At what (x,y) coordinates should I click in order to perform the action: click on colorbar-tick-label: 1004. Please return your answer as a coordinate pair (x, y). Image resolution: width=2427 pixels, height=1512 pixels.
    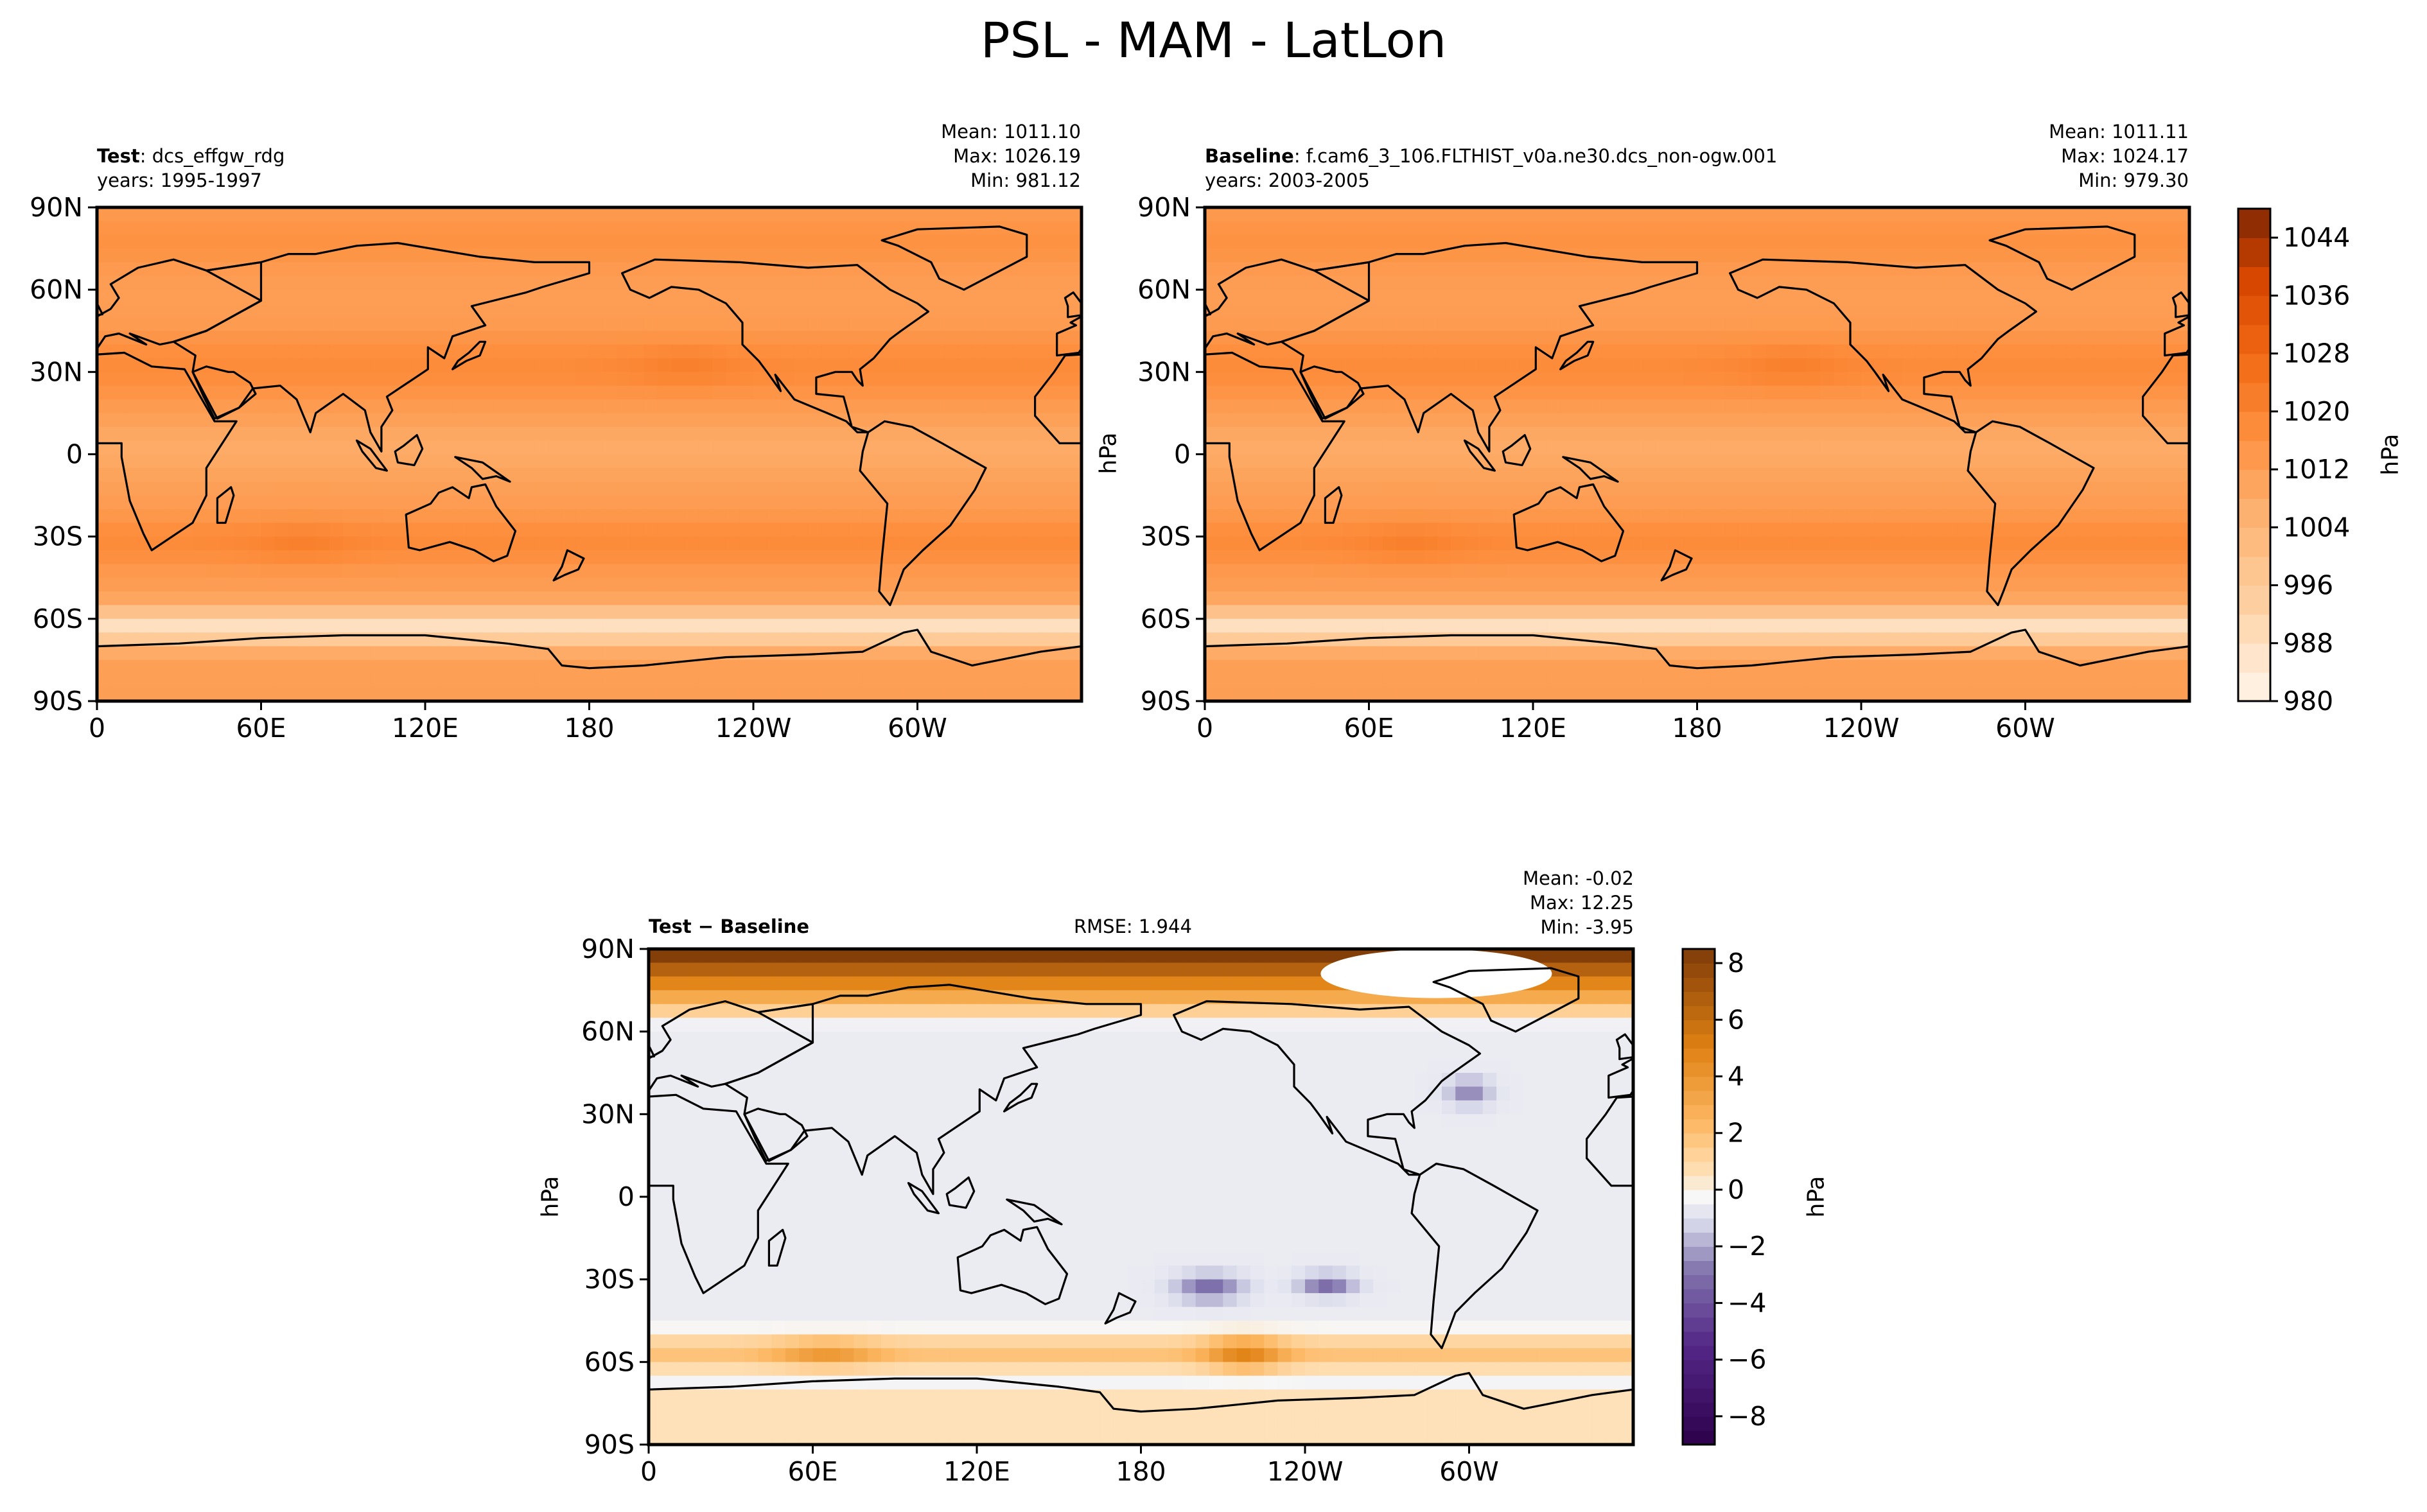
    Looking at the image, I should click on (2316, 527).